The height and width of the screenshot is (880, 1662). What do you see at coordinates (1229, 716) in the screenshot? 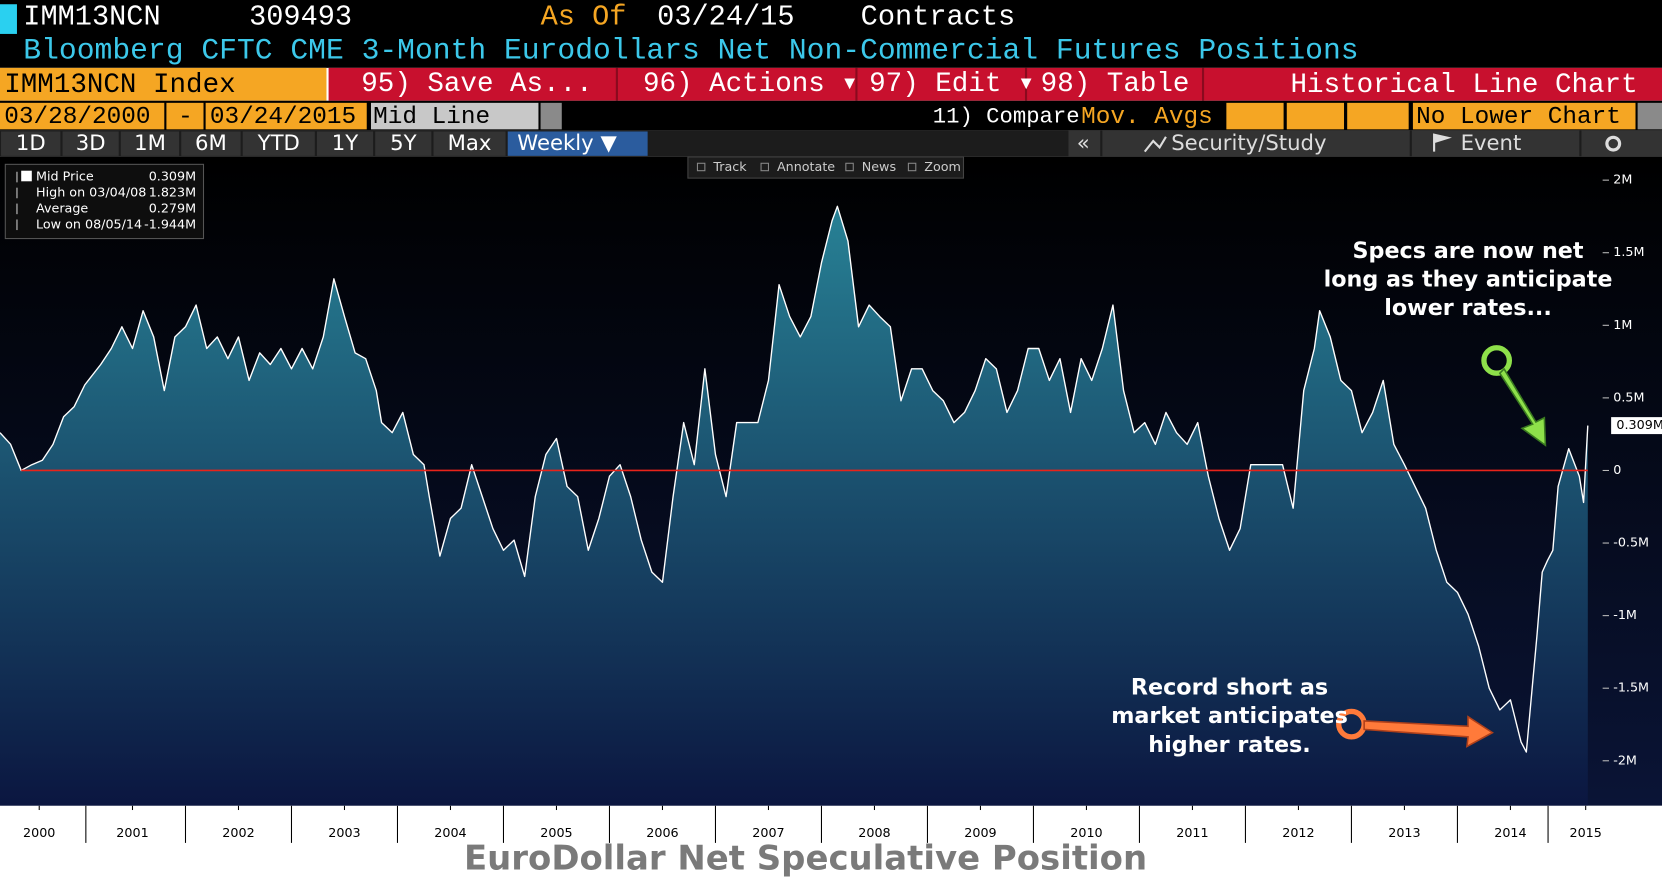
I see `annotation: market anticipates` at bounding box center [1229, 716].